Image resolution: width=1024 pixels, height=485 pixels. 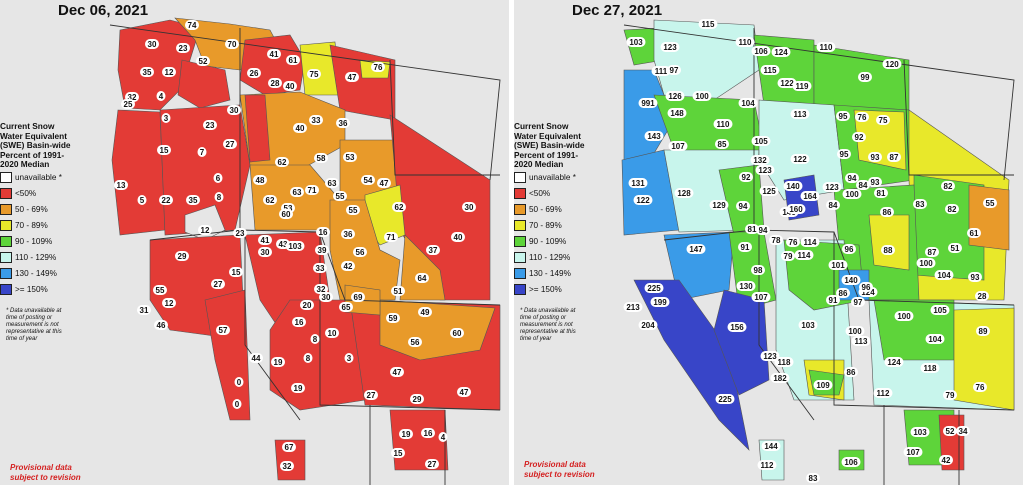 I want to click on basin-value-text: 204, so click(x=648, y=325).